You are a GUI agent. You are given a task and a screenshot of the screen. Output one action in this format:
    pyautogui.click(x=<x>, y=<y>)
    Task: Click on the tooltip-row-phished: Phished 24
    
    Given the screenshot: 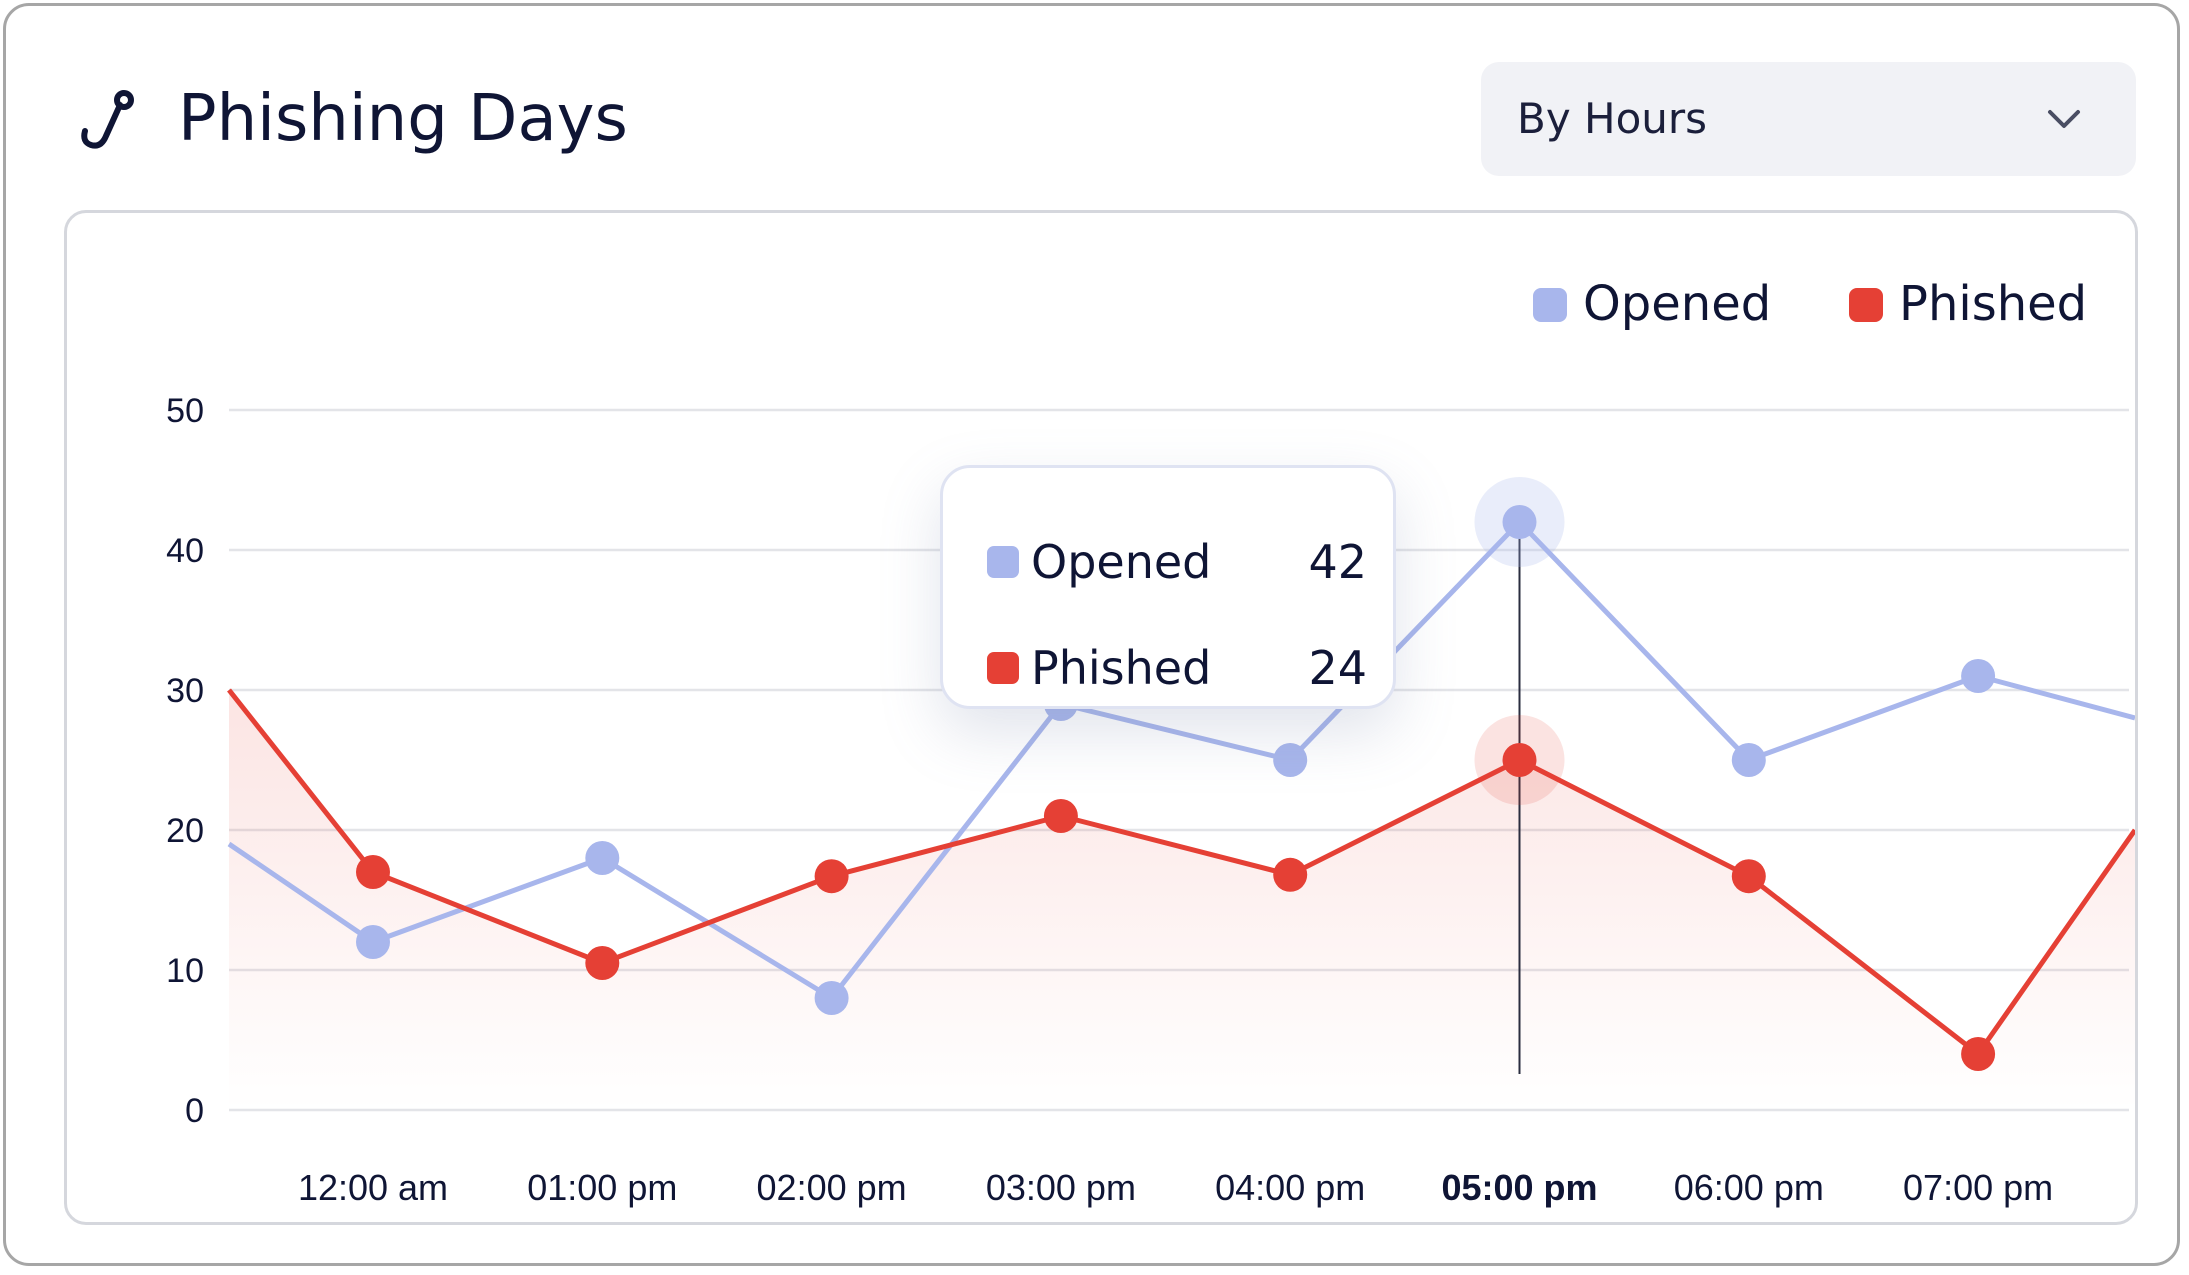 What is the action you would take?
    pyautogui.click(x=1177, y=668)
    